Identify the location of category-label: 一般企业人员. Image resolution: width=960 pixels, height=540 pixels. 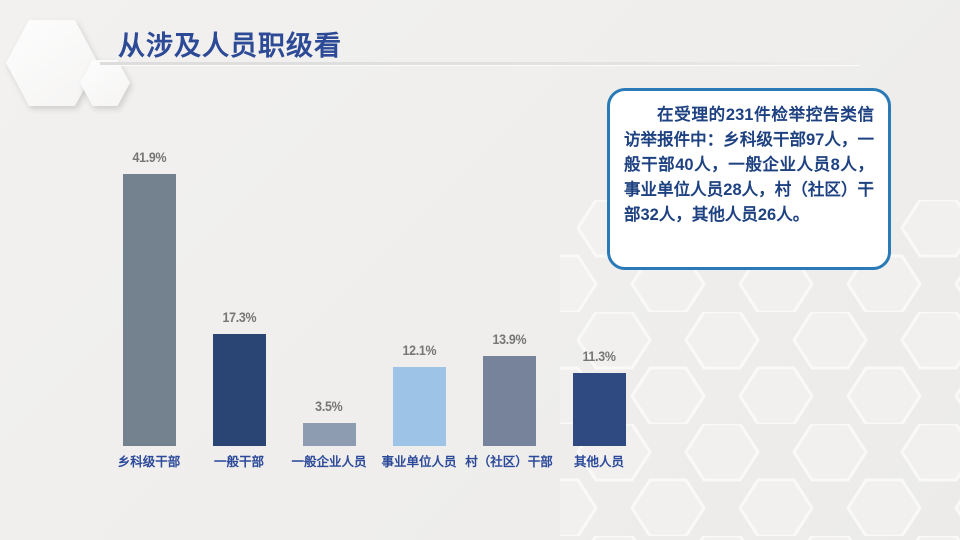
(329, 462).